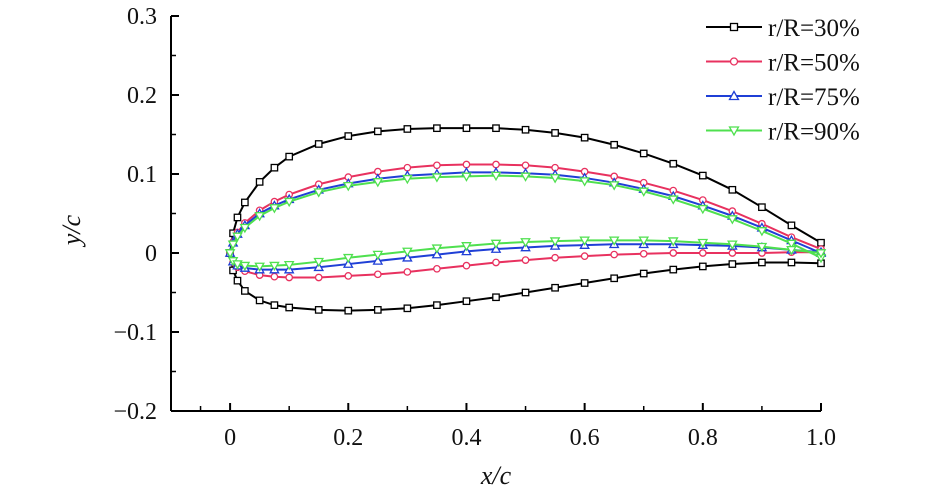 The height and width of the screenshot is (497, 945). What do you see at coordinates (783, 28) in the screenshot?
I see `legend-item-1: r/R=30%` at bounding box center [783, 28].